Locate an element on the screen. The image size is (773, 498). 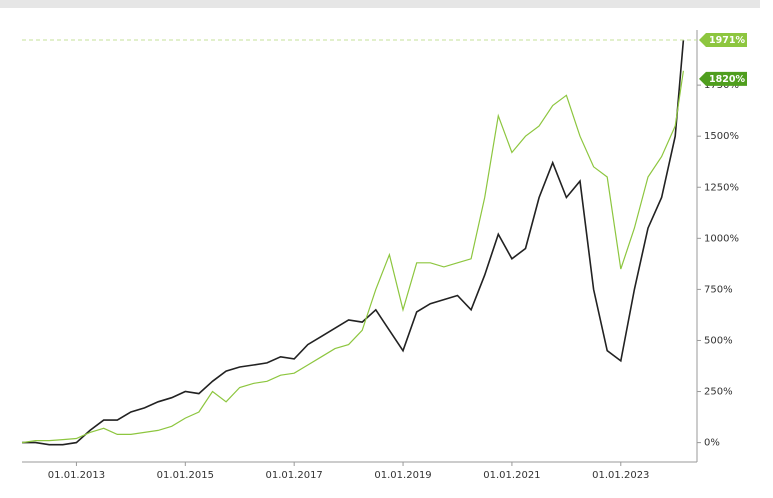
y-tick-label: 250% is located at coordinates (718, 392).